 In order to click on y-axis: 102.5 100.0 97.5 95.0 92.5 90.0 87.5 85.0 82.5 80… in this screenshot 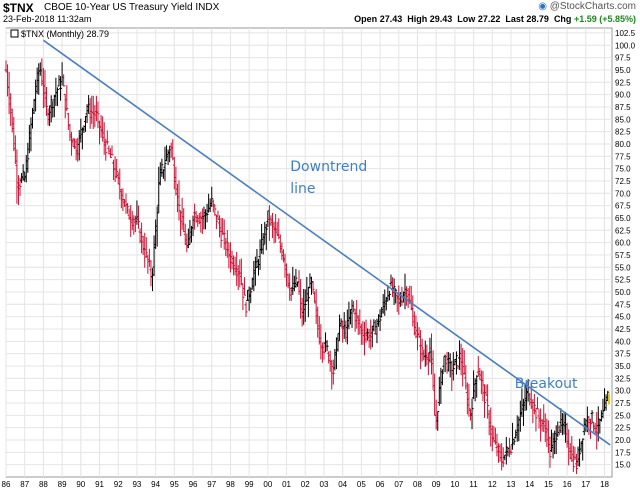, I will do `click(625, 249)`.